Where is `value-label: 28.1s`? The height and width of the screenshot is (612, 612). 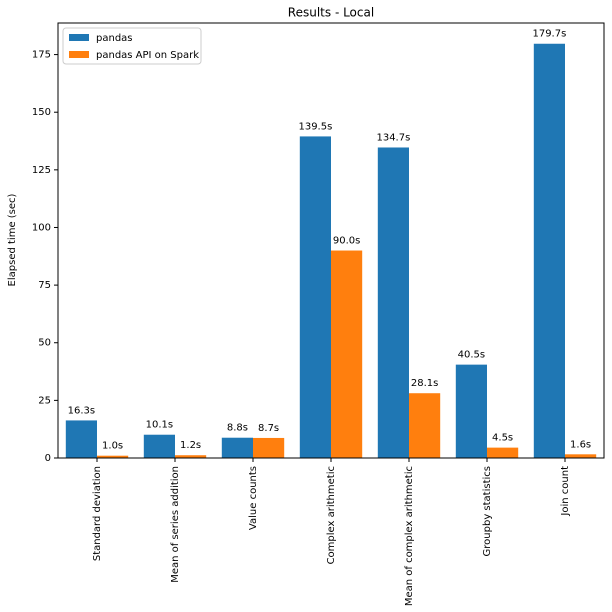 value-label: 28.1s is located at coordinates (424, 383).